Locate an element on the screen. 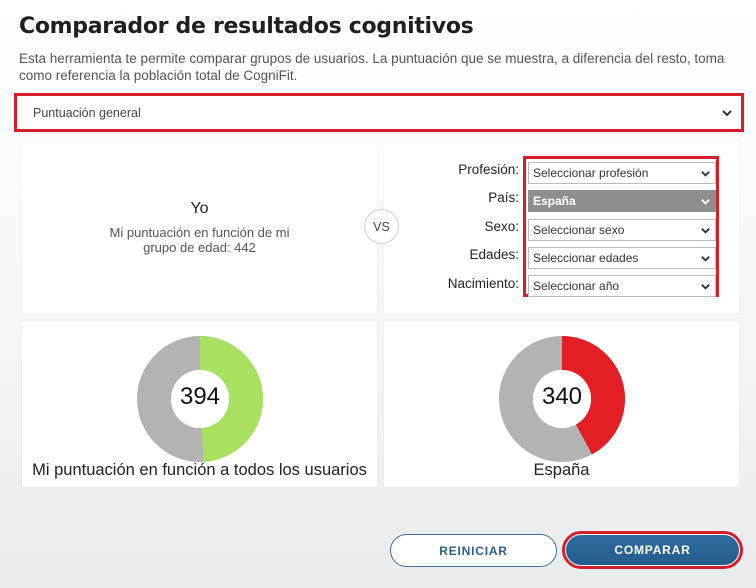 The width and height of the screenshot is (756, 588). edades-select: Seleccionar edades is located at coordinates (622, 258).